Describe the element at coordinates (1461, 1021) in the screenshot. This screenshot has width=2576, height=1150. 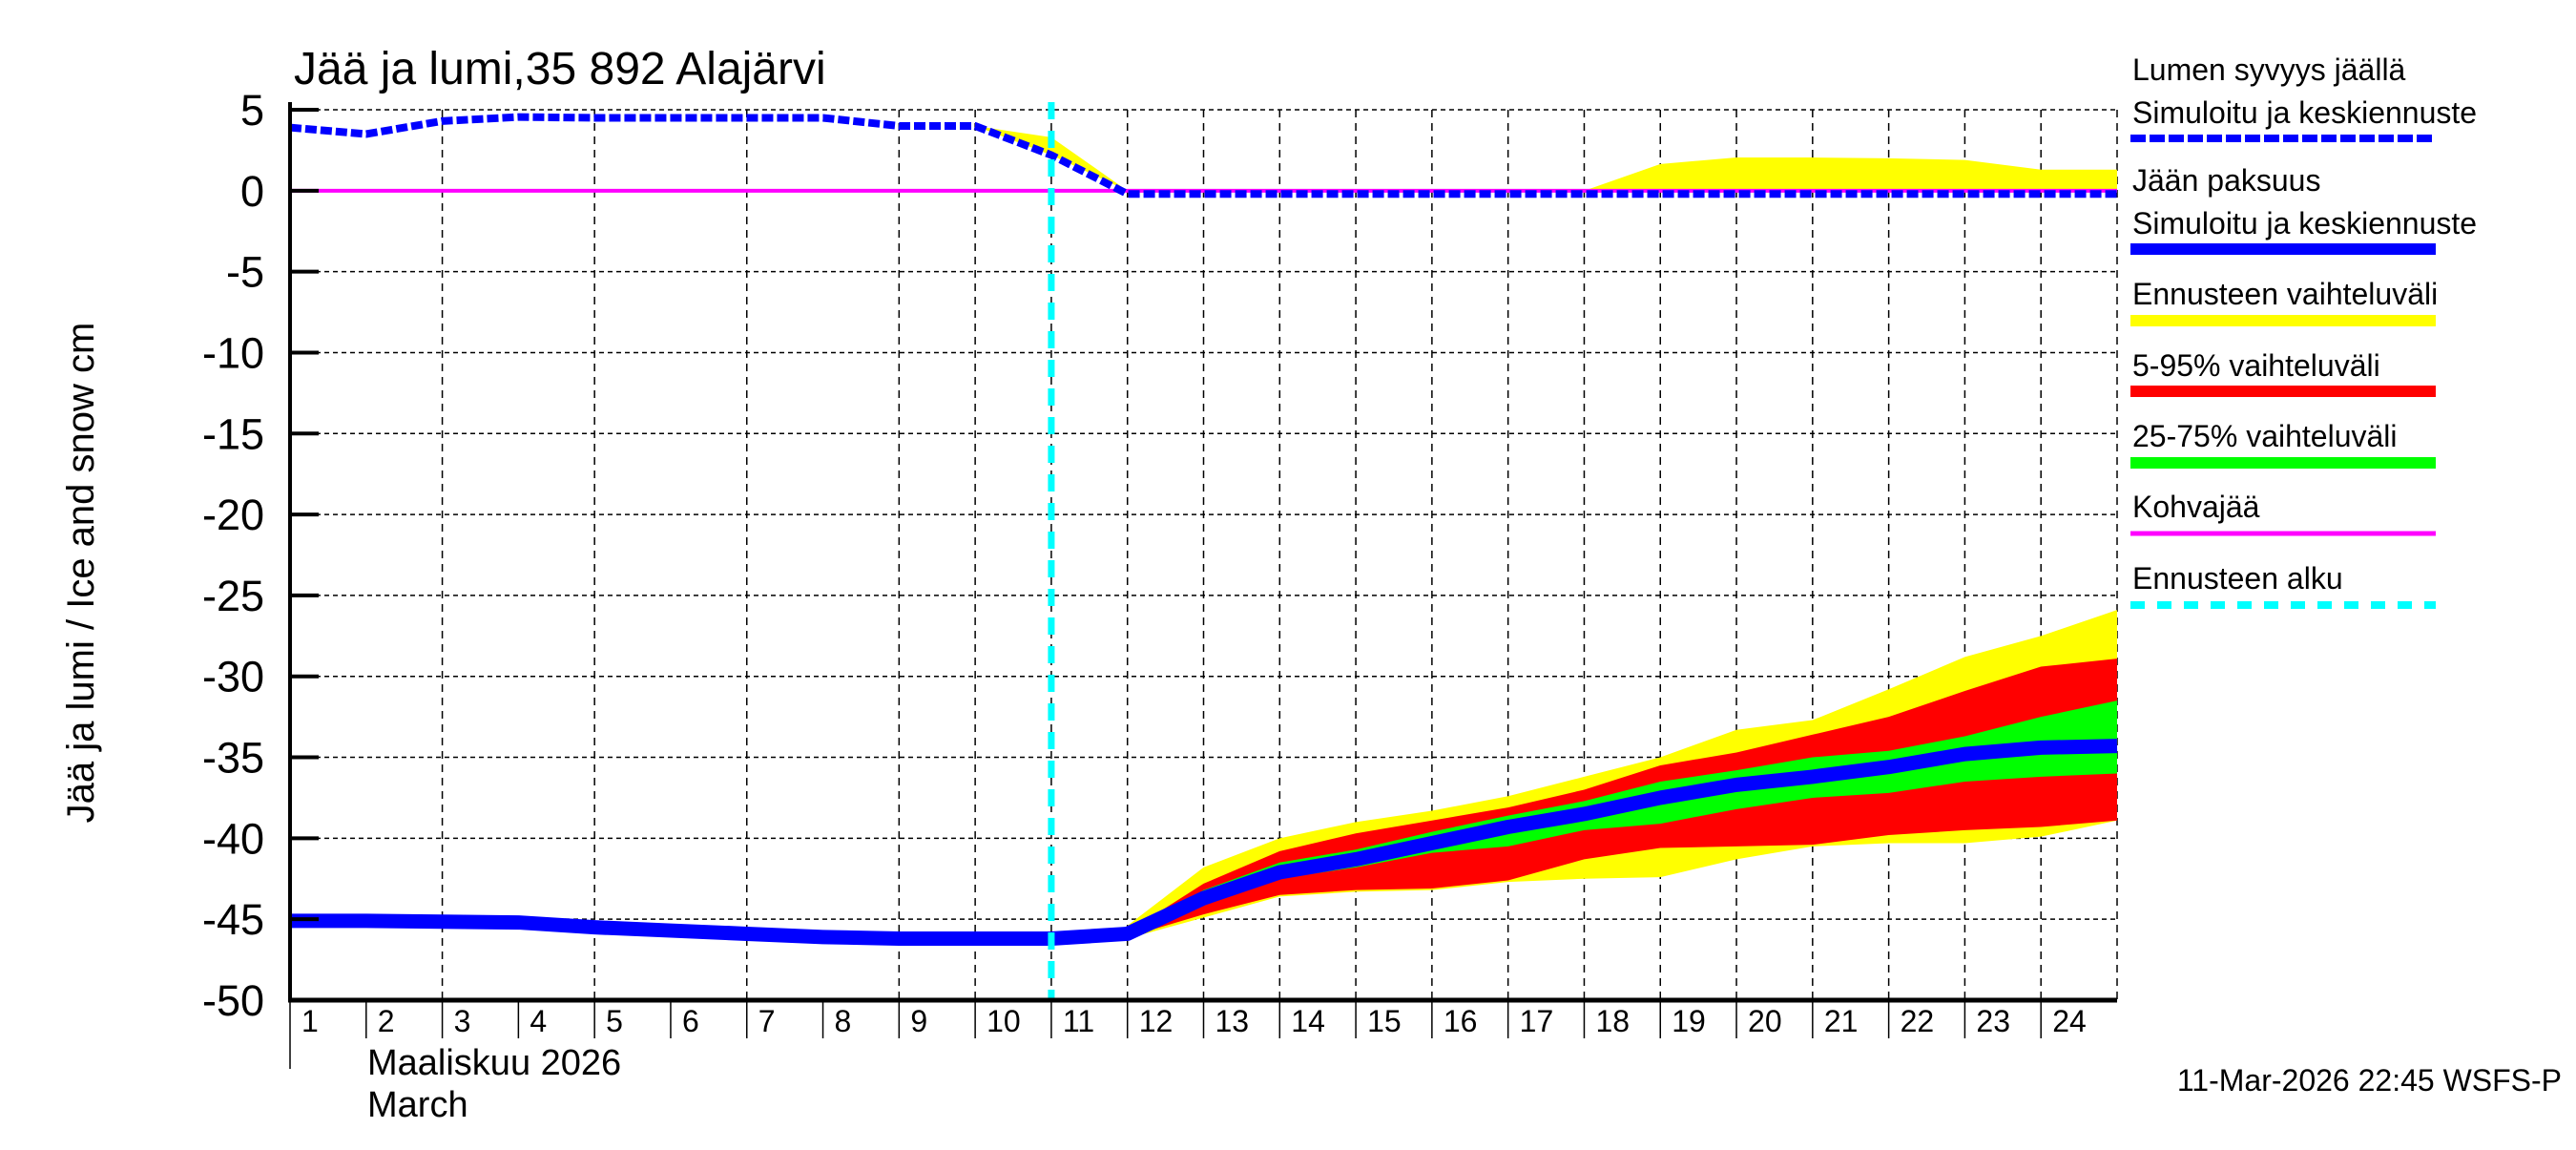
I see `x-tick-label: 16` at that location.